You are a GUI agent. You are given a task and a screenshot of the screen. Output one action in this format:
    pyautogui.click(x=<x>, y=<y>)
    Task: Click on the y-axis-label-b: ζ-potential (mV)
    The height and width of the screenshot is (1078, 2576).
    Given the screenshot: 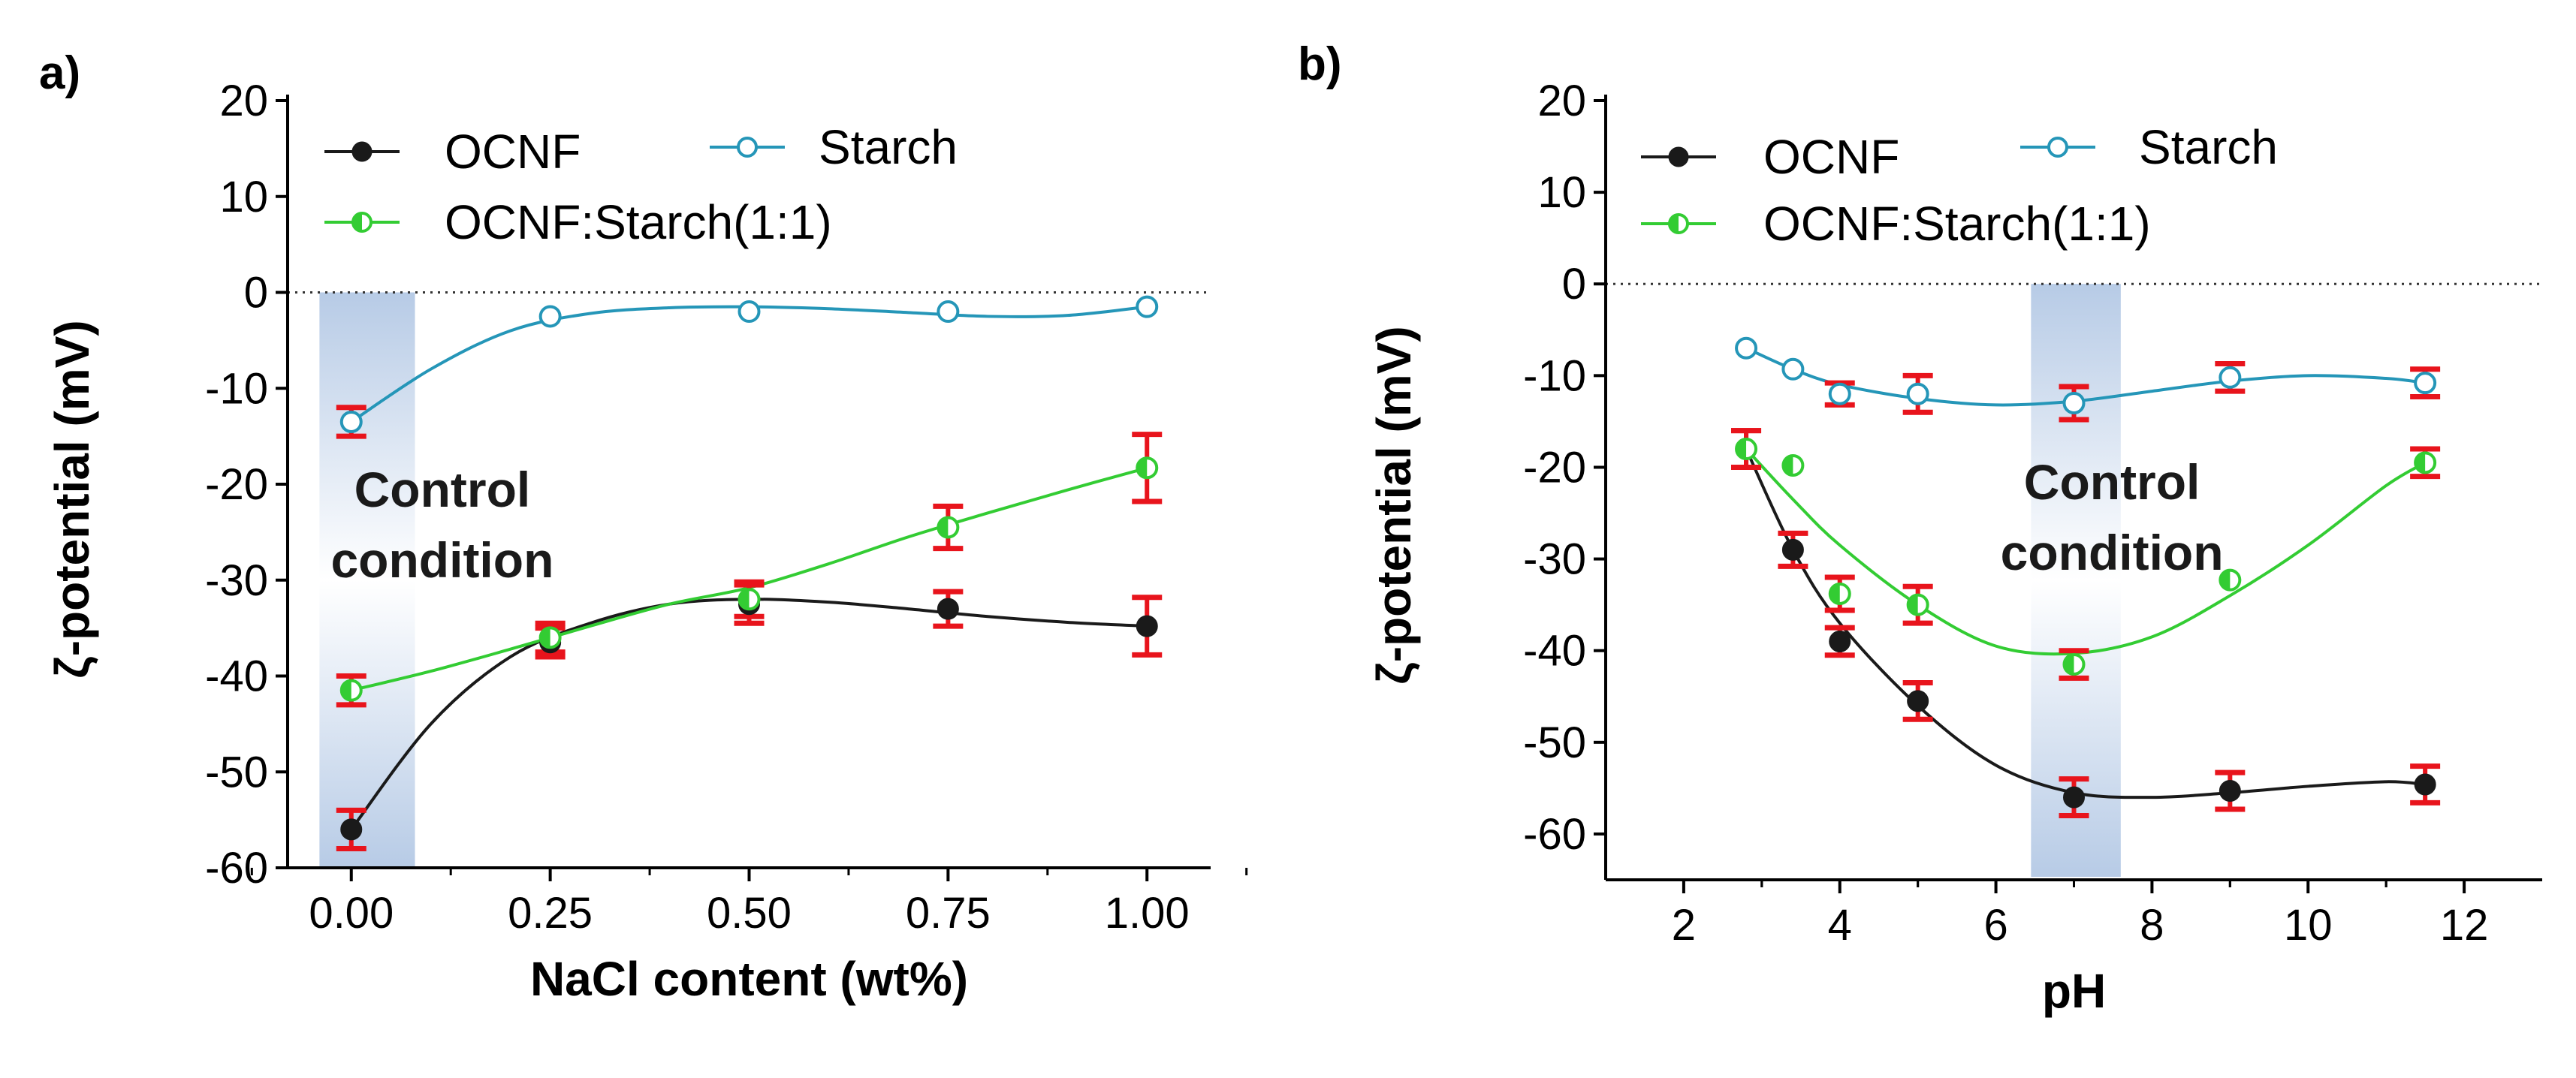 What is the action you would take?
    pyautogui.click(x=1394, y=505)
    